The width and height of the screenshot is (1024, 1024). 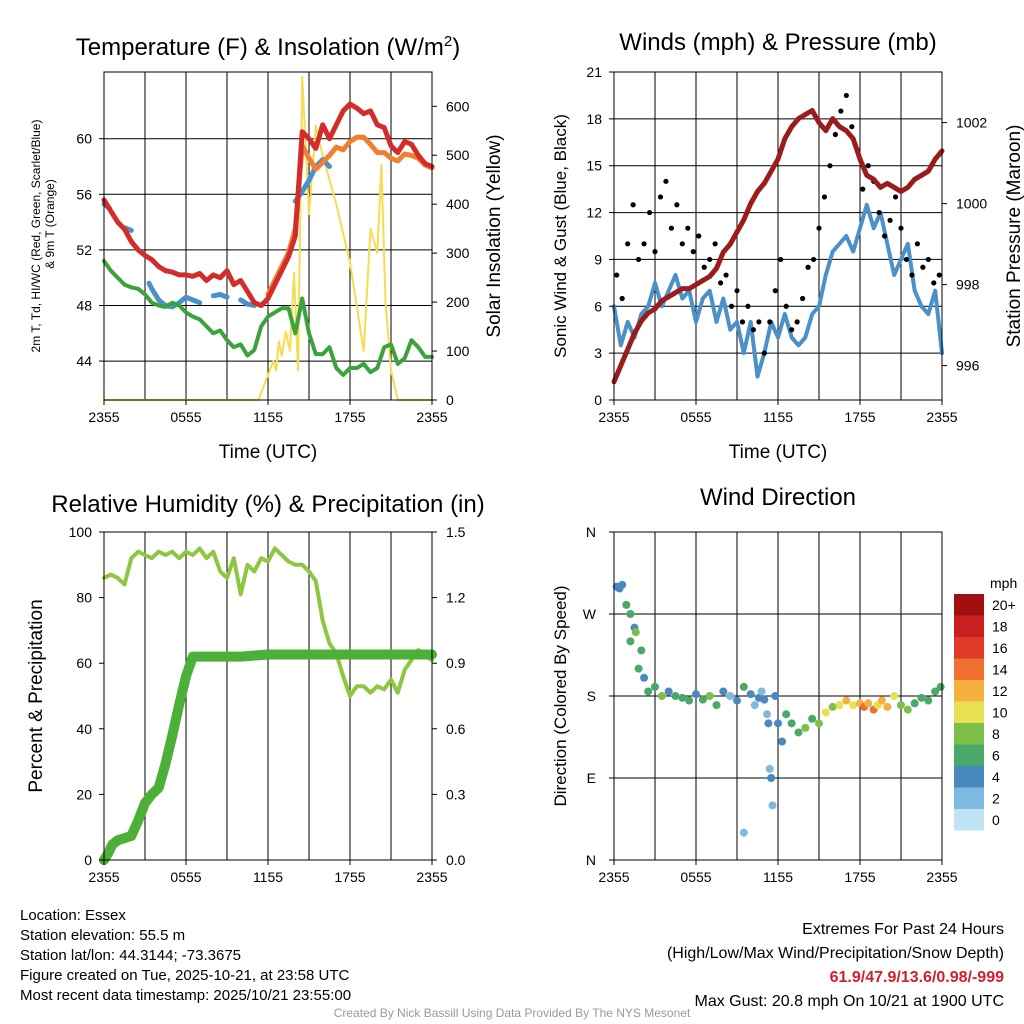 I want to click on y-tick-label: 20, so click(x=84, y=794).